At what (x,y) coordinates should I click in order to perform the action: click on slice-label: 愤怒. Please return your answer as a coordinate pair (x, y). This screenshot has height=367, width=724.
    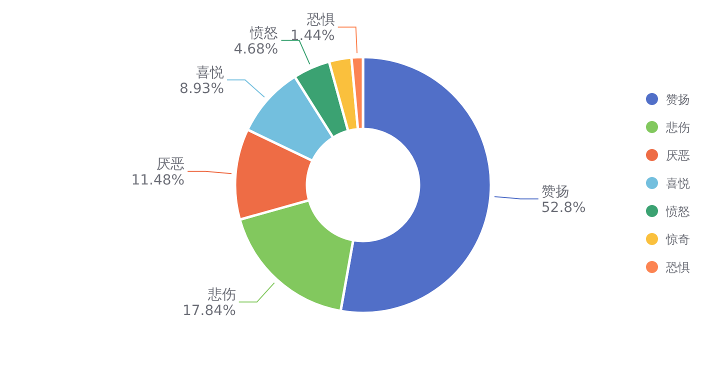
    Looking at the image, I should click on (263, 33).